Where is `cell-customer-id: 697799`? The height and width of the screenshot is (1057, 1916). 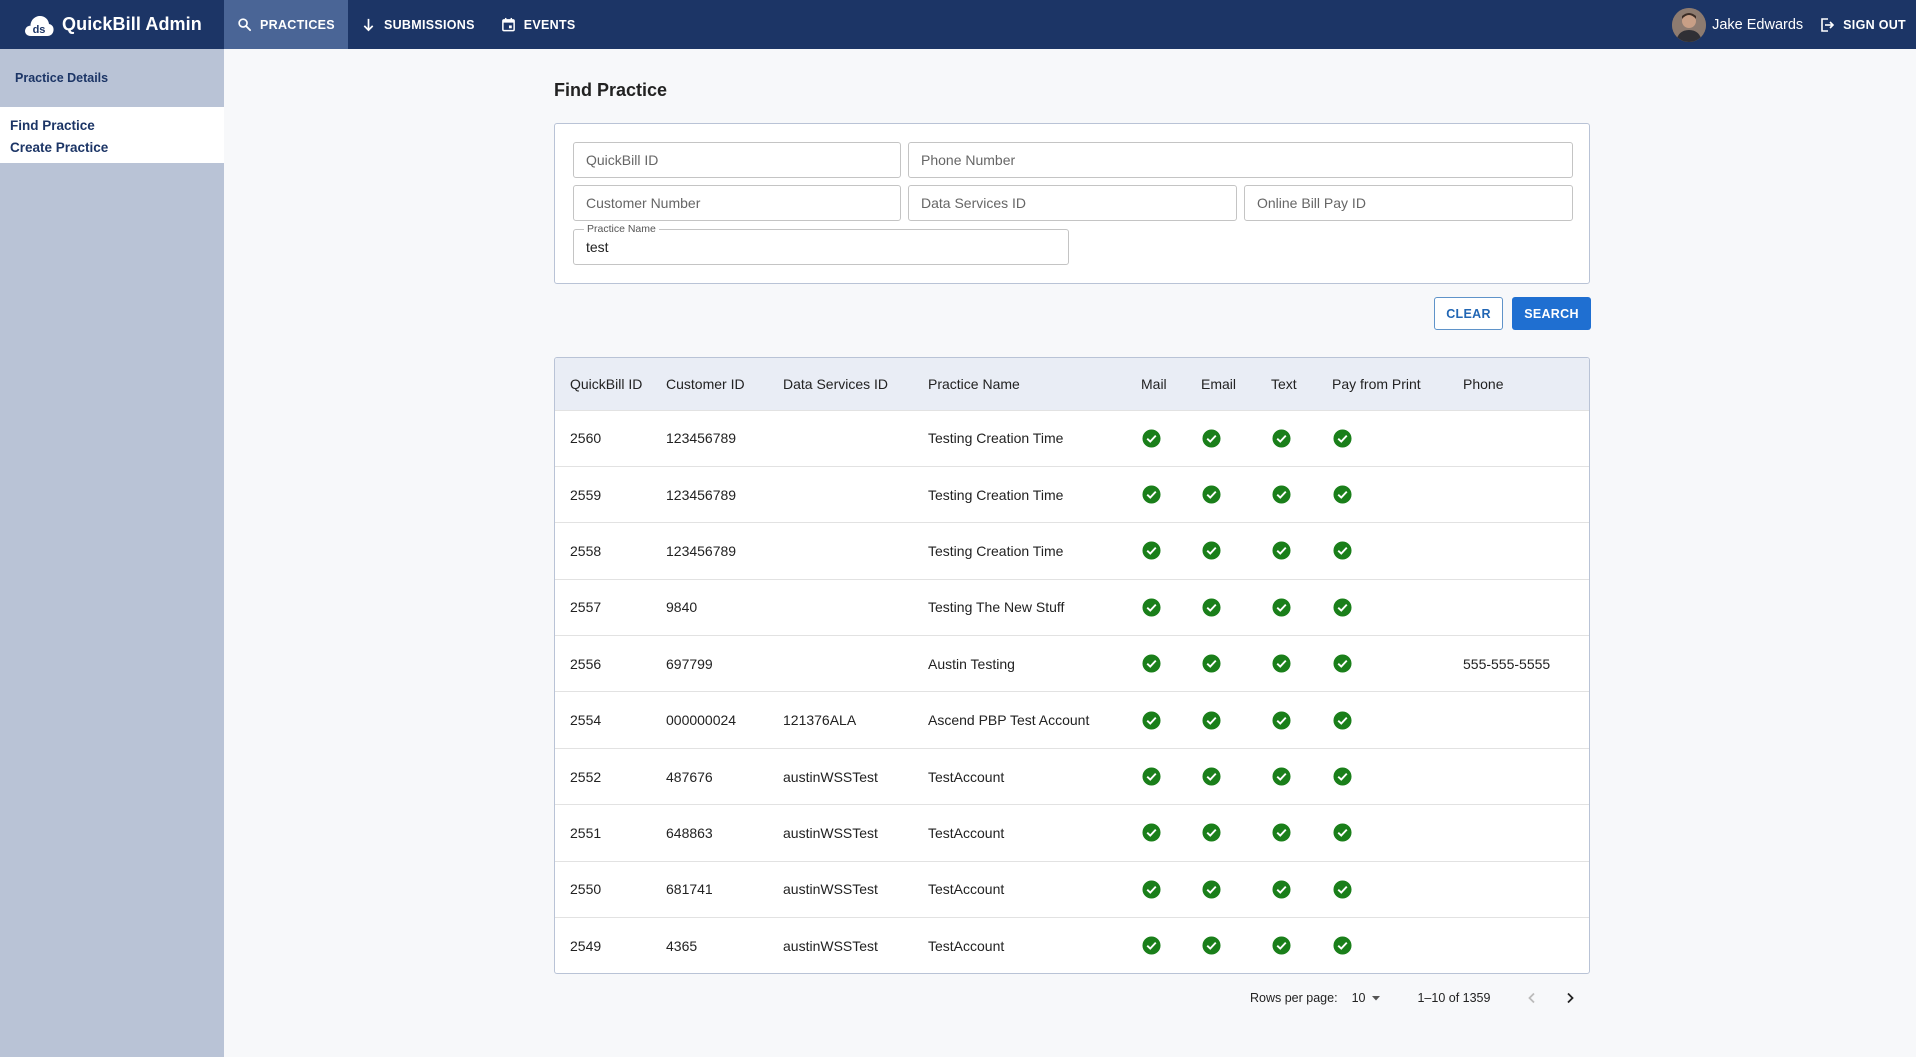
cell-customer-id: 697799 is located at coordinates (689, 663).